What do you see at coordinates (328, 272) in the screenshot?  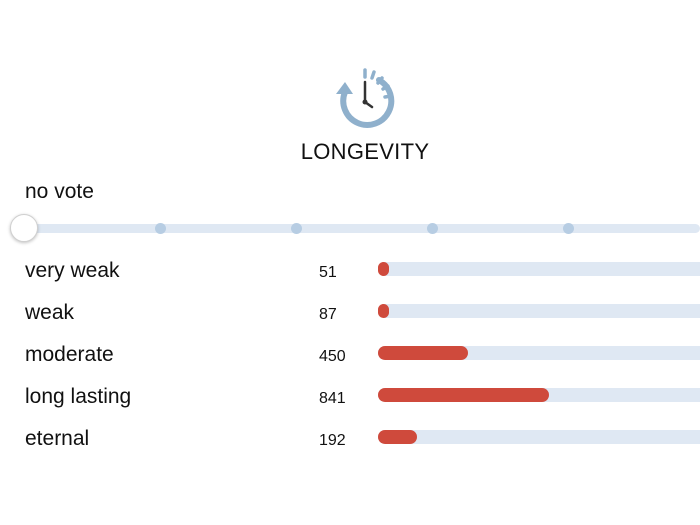 I see `vote-count: 51` at bounding box center [328, 272].